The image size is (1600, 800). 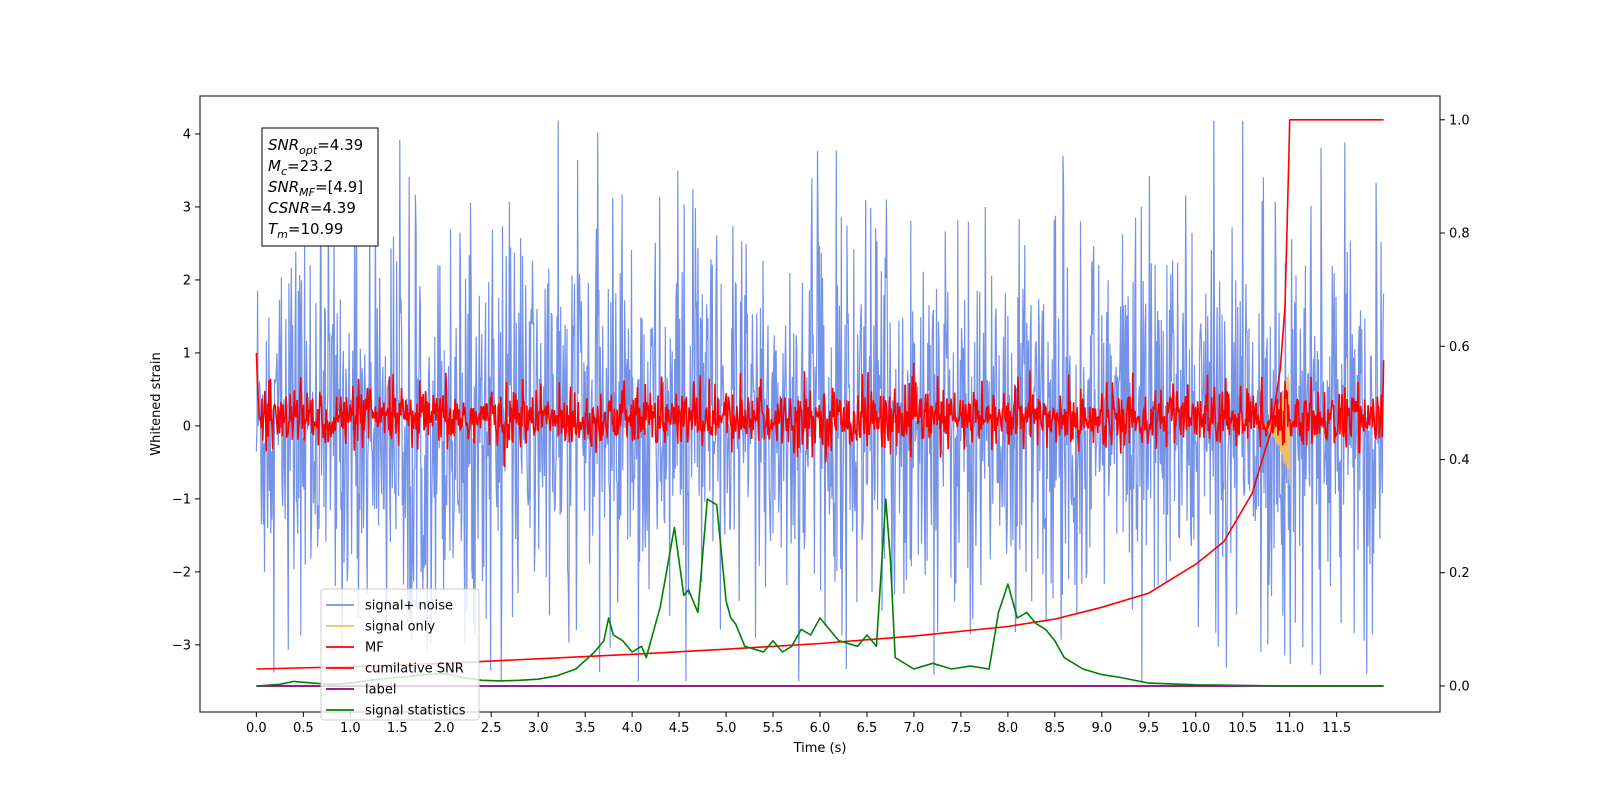 What do you see at coordinates (409, 606) in the screenshot?
I see `legend-label: signal+ noise` at bounding box center [409, 606].